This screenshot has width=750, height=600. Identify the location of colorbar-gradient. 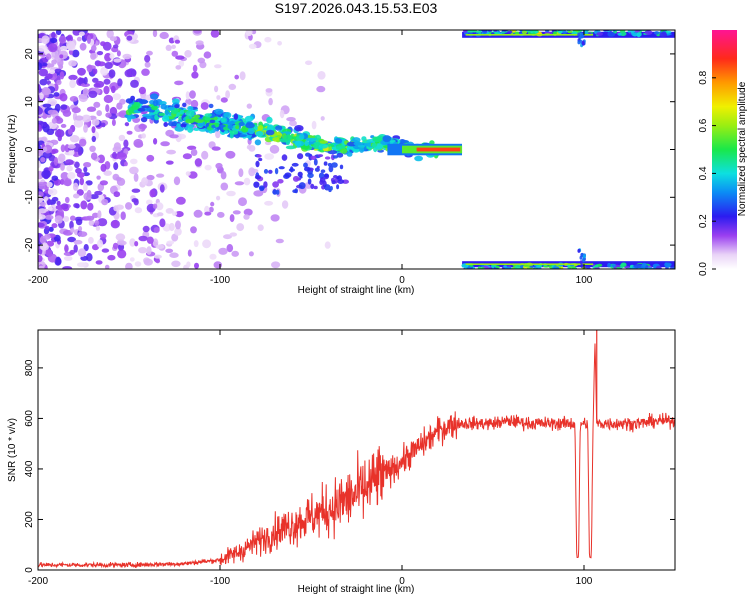
(724, 149).